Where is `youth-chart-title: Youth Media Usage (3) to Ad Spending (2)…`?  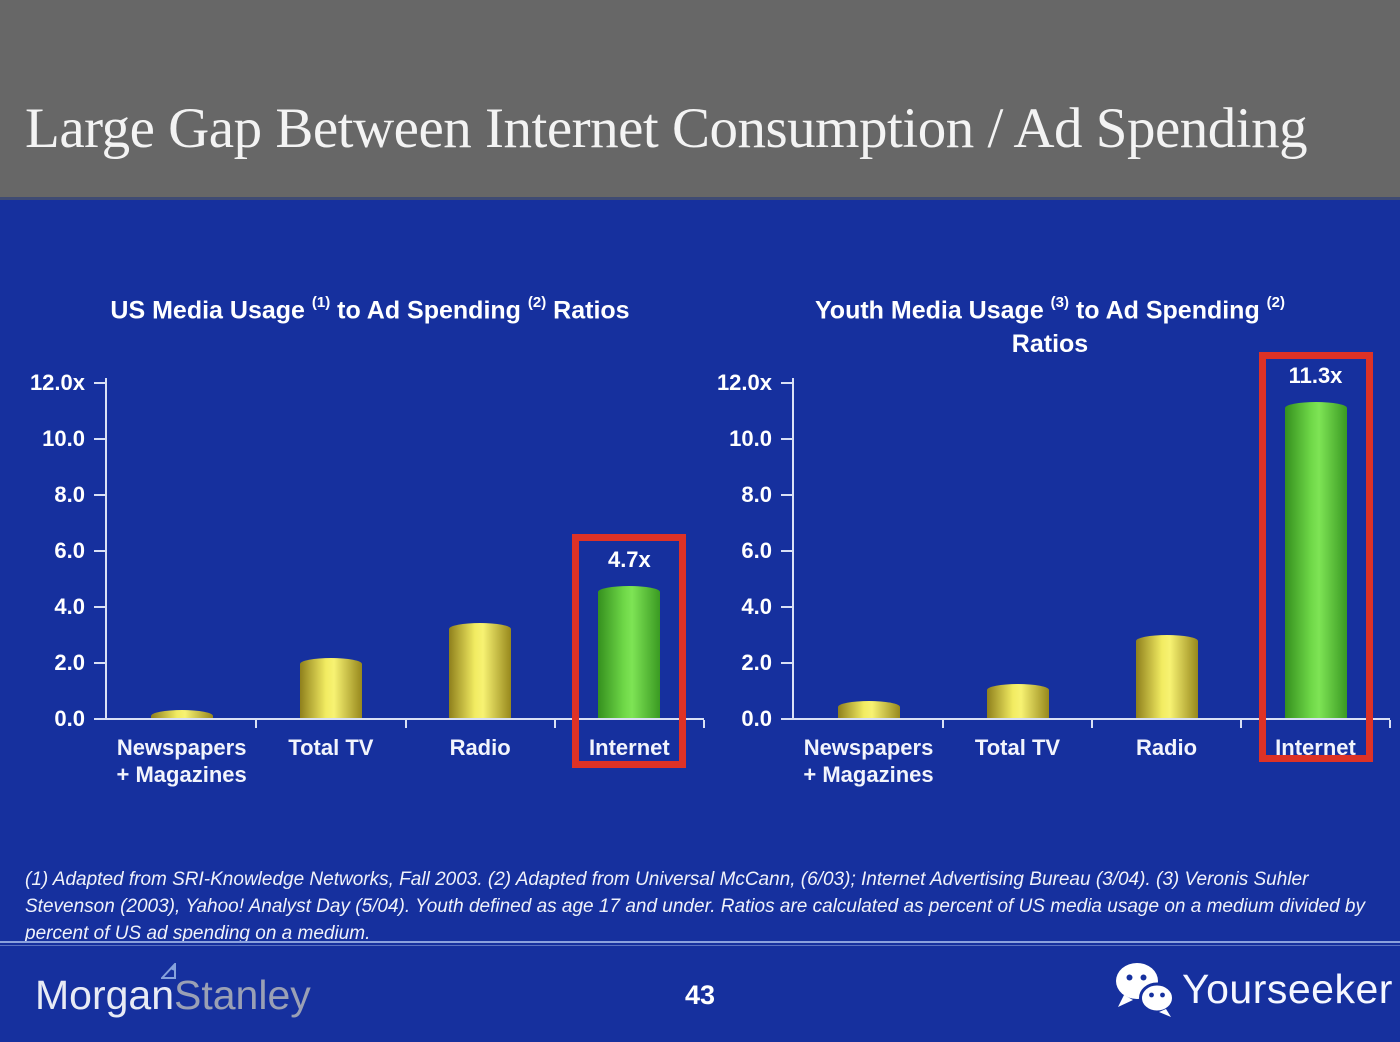
youth-chart-title: Youth Media Usage (3) to Ad Spending (2)… is located at coordinates (1050, 326).